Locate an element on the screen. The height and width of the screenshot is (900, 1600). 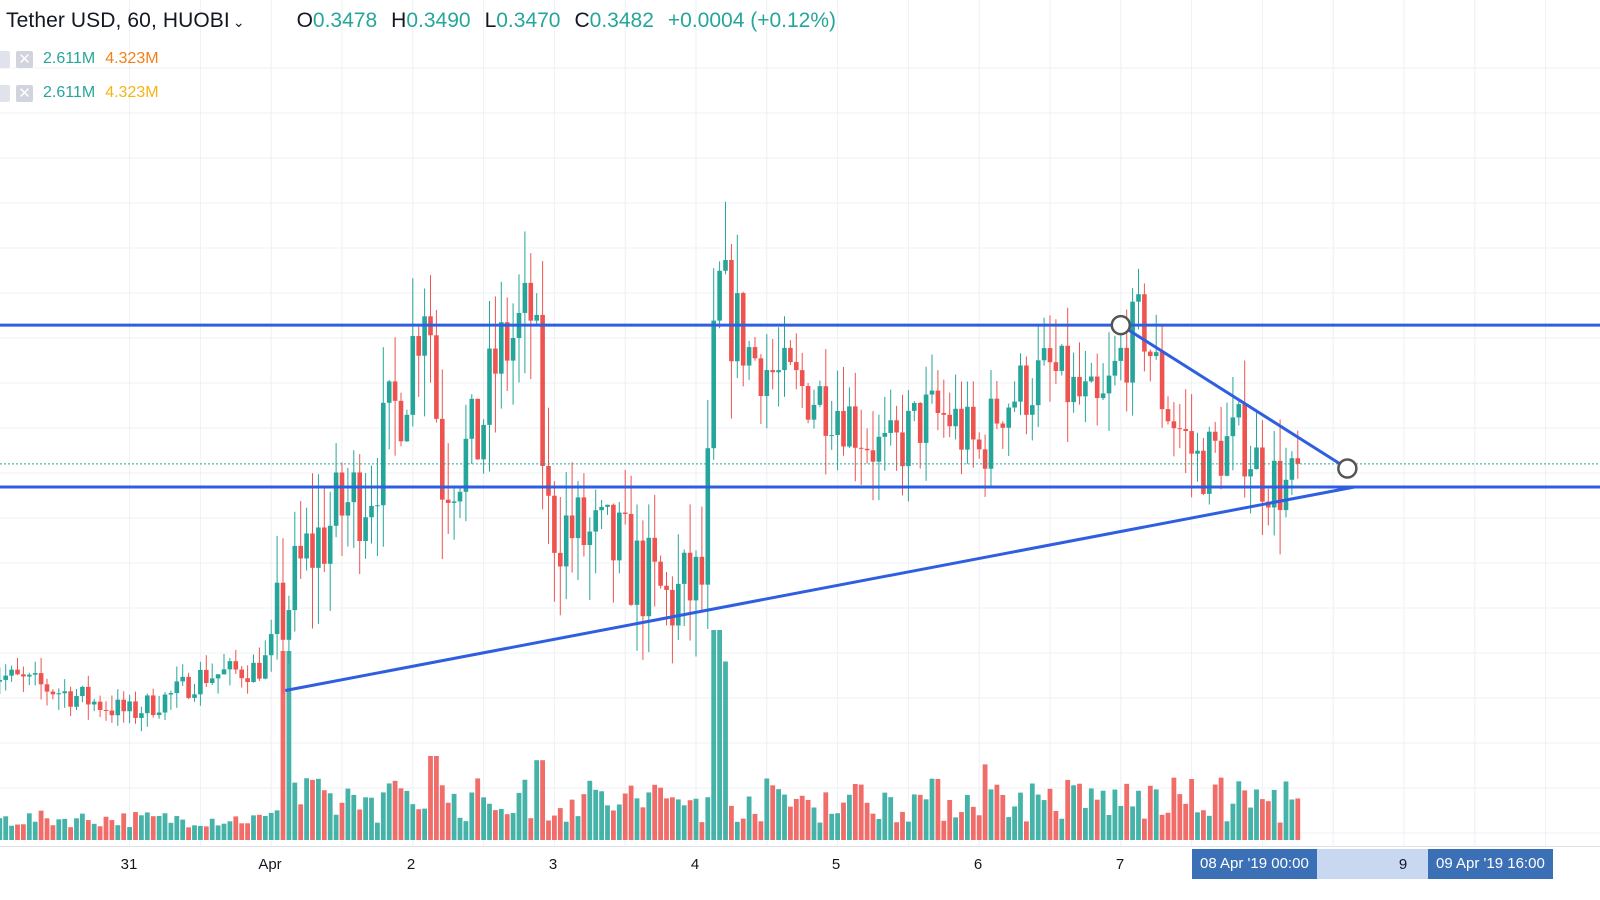
symbol-title: Tether USD, 60, HUOBI is located at coordinates (118, 20).